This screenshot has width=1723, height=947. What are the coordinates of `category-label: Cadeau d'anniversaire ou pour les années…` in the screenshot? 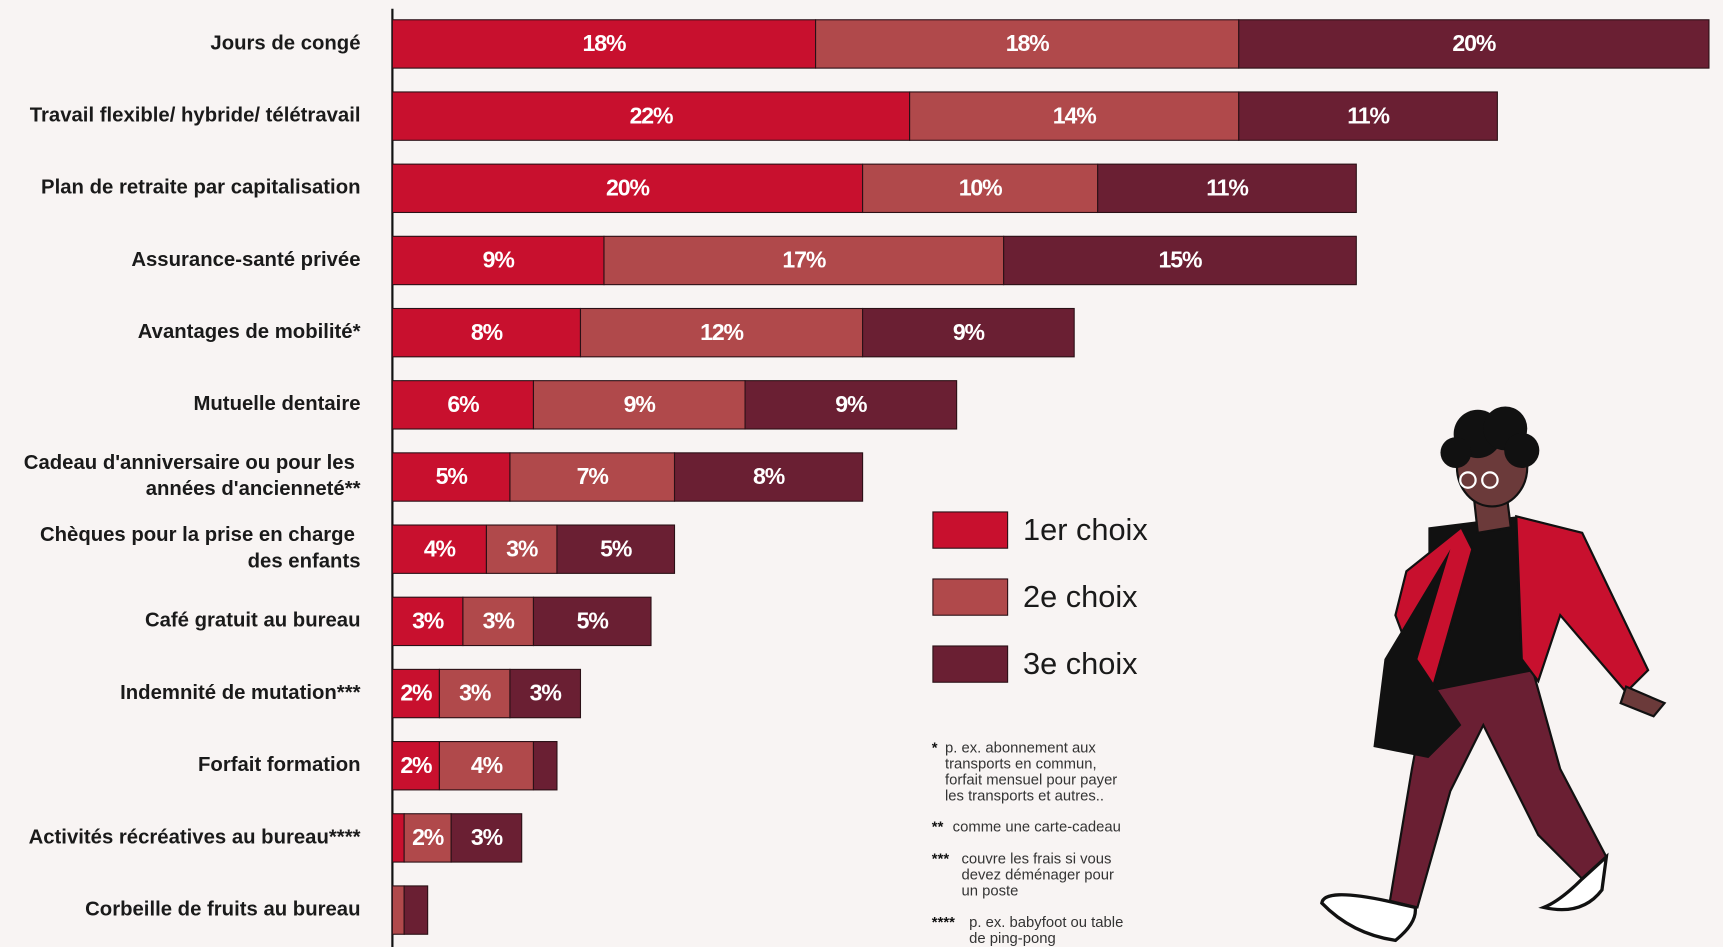 It's located at (192, 476).